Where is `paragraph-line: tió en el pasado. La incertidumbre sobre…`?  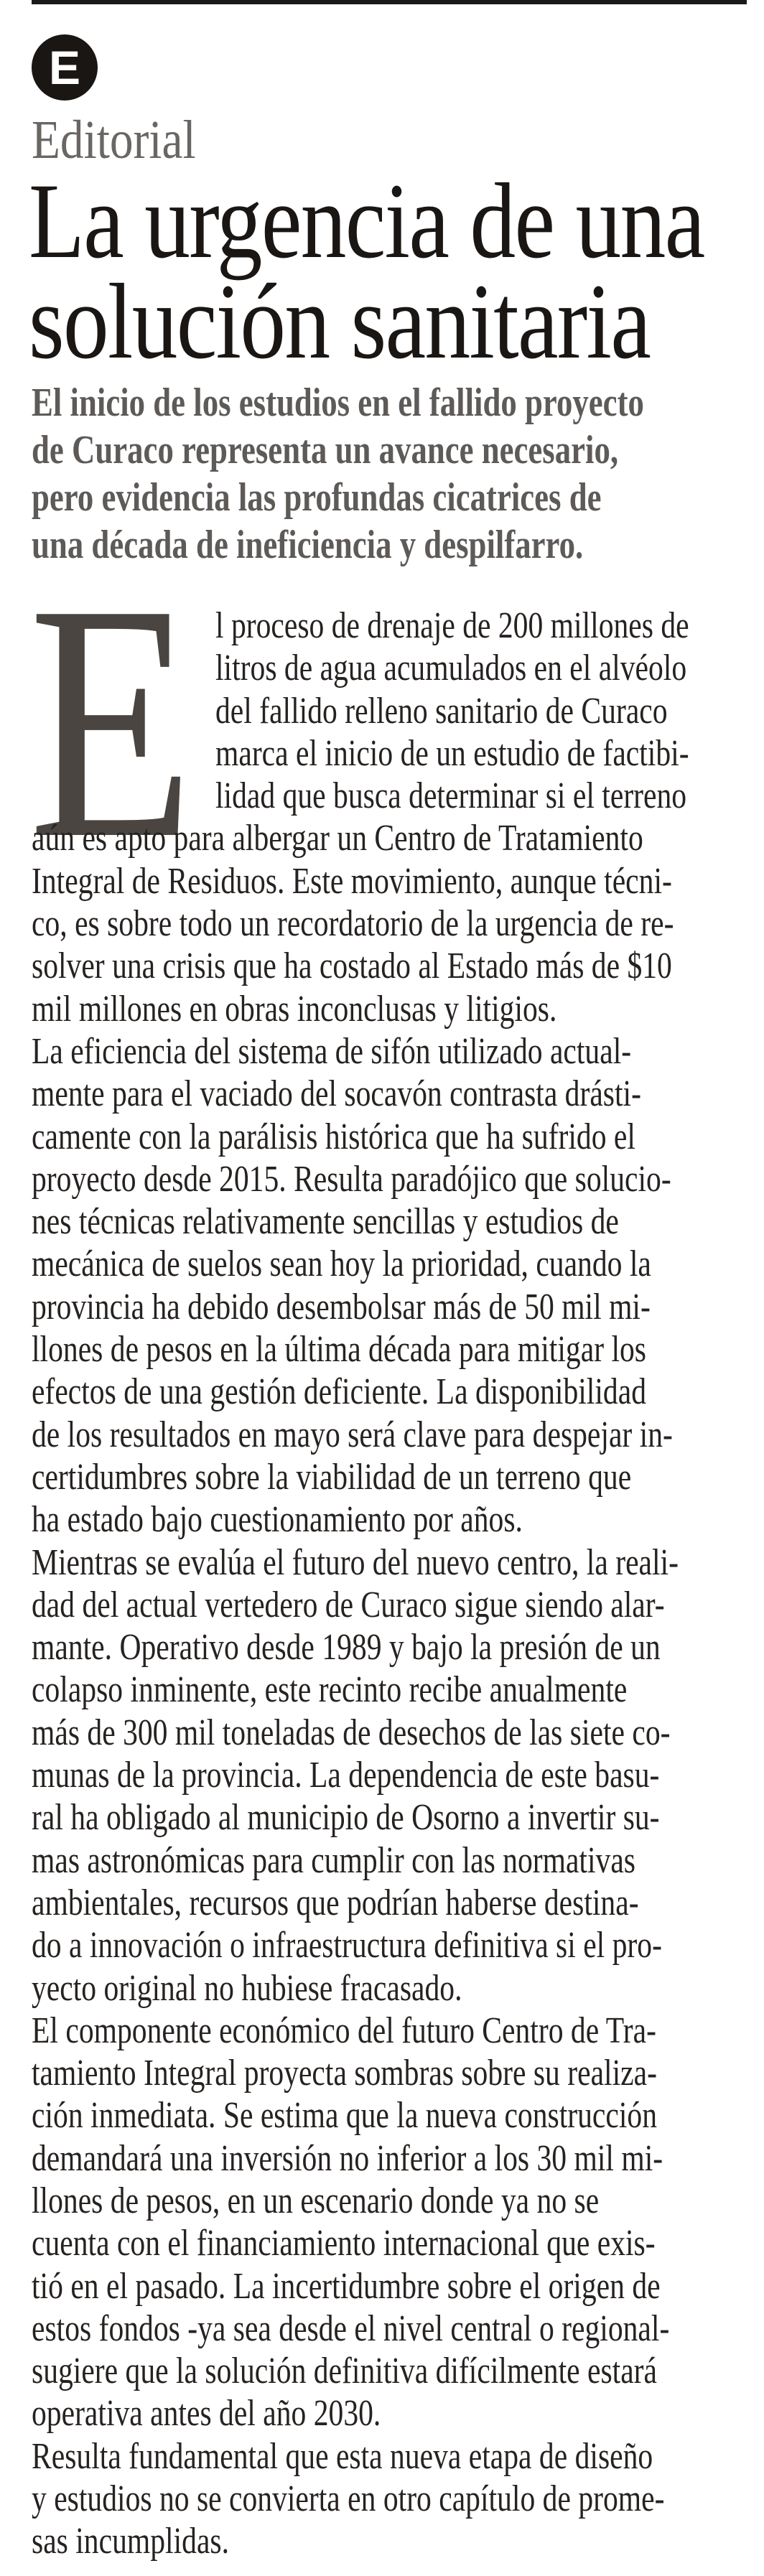
paragraph-line: tió en el pasado. La incertidumbre sobre… is located at coordinates (347, 2286).